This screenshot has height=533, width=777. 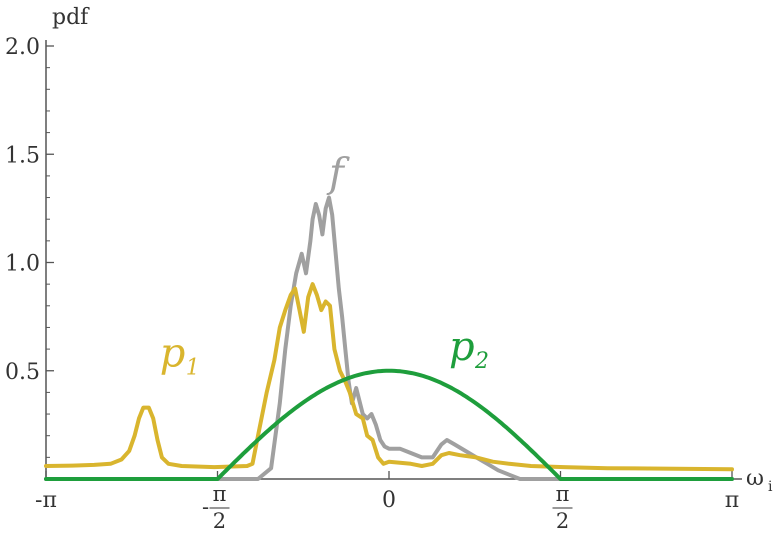 I want to click on x-axis-label-subscript: i, so click(x=770, y=487).